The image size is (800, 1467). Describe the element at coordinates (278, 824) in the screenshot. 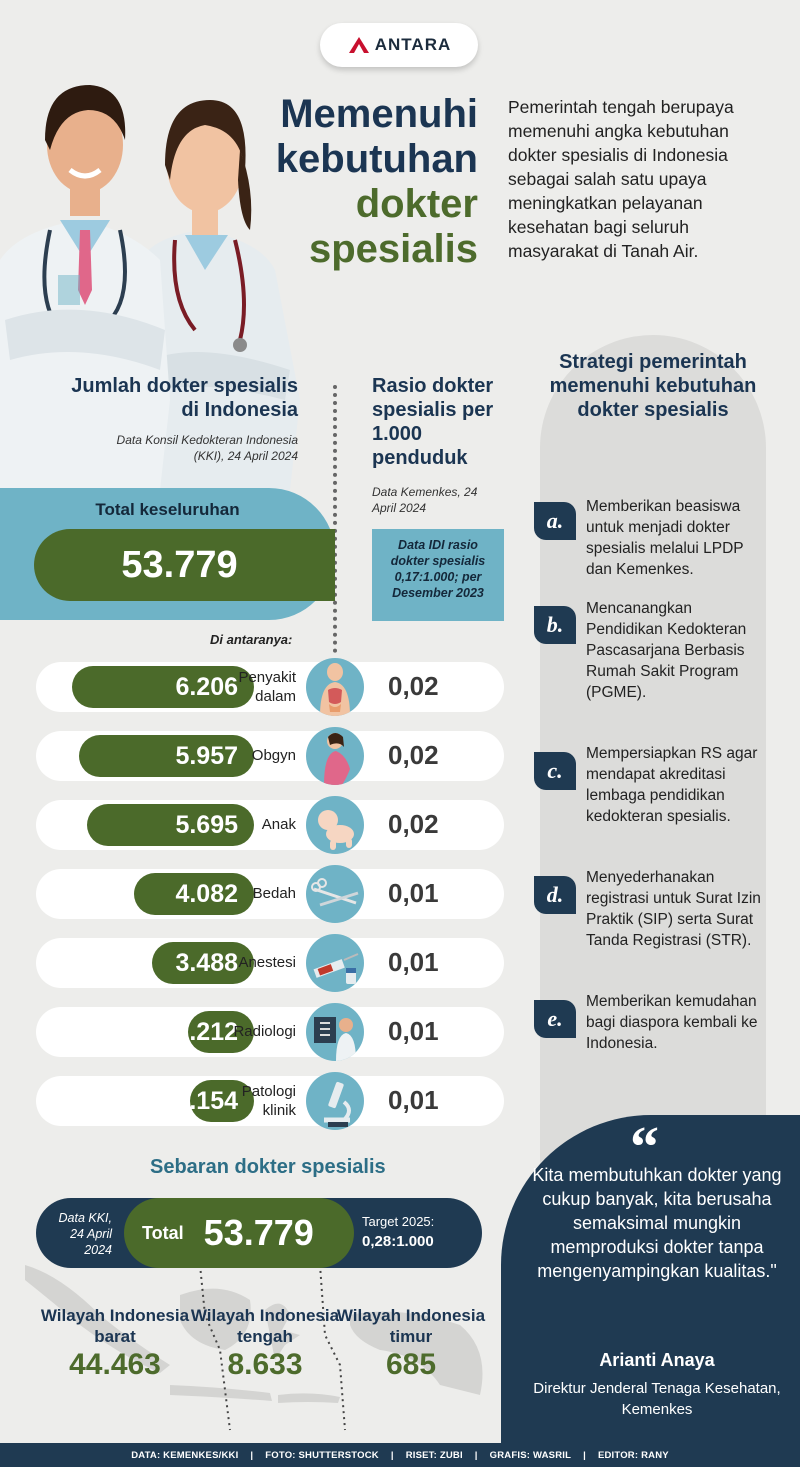

I see `specialty-label: Anak` at that location.